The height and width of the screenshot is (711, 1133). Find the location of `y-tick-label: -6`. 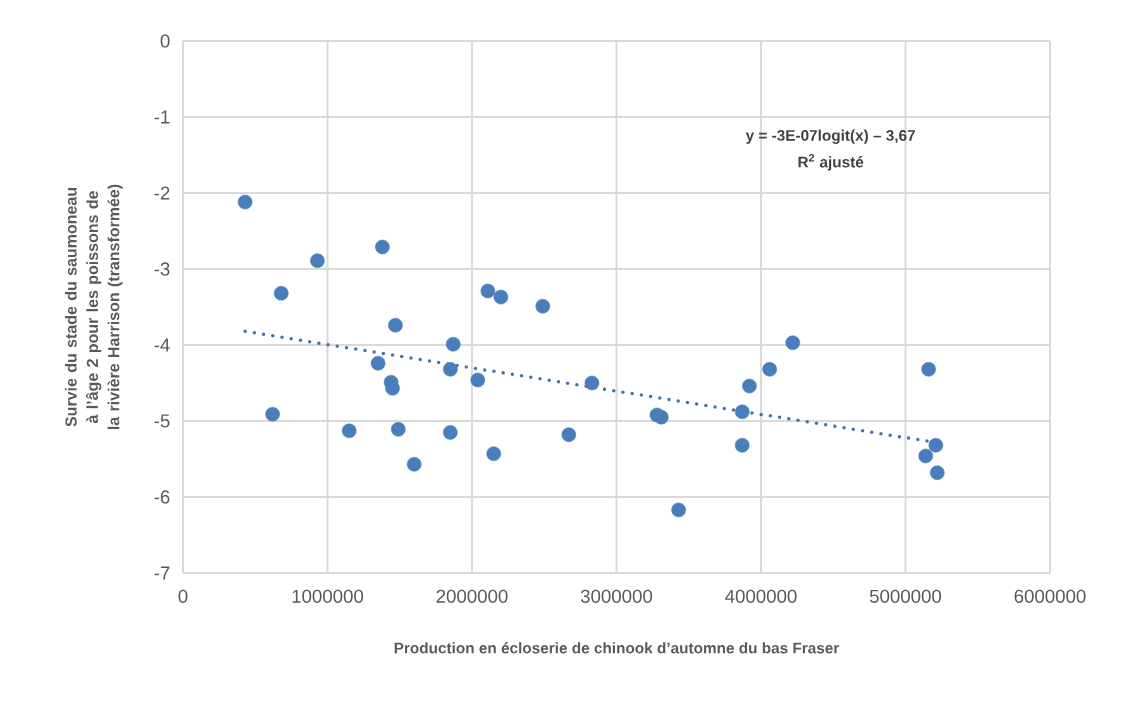

y-tick-label: -6 is located at coordinates (162, 497).